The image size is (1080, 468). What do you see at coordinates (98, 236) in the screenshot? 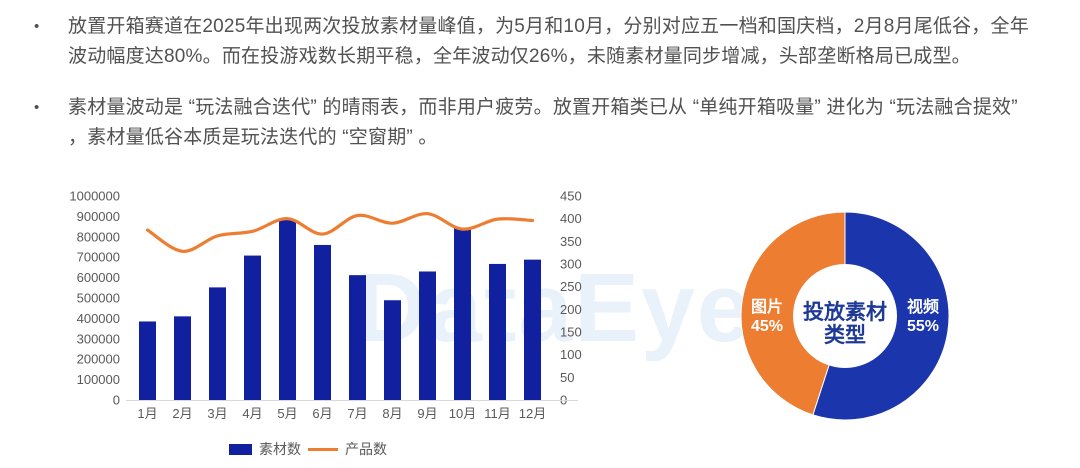
I see `left-axis-tick: 800000` at bounding box center [98, 236].